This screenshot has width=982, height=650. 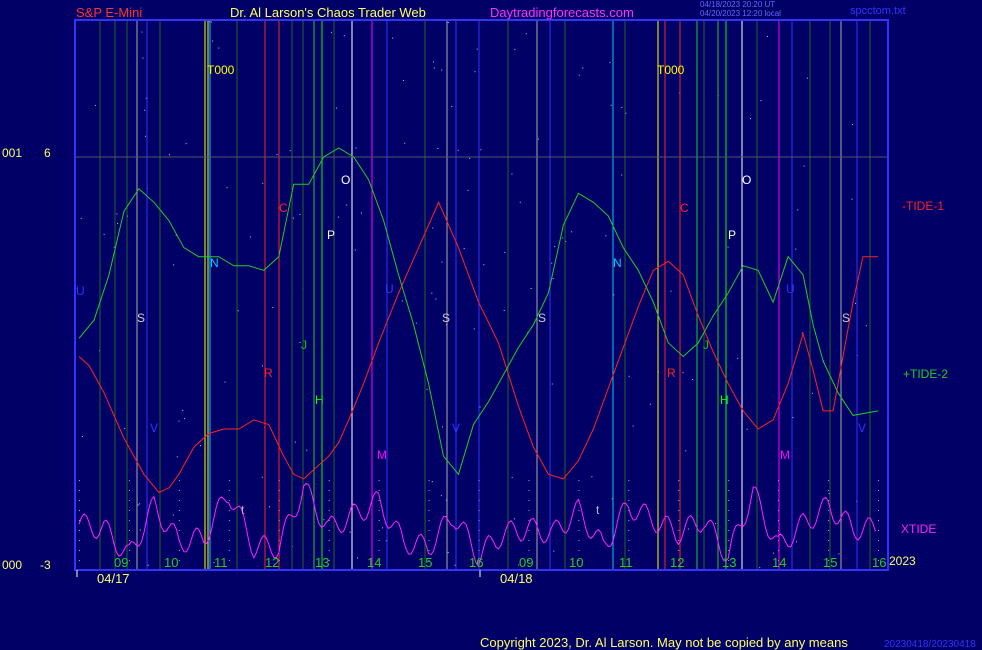 I want to click on date-label-2: 04/18, so click(x=516, y=578).